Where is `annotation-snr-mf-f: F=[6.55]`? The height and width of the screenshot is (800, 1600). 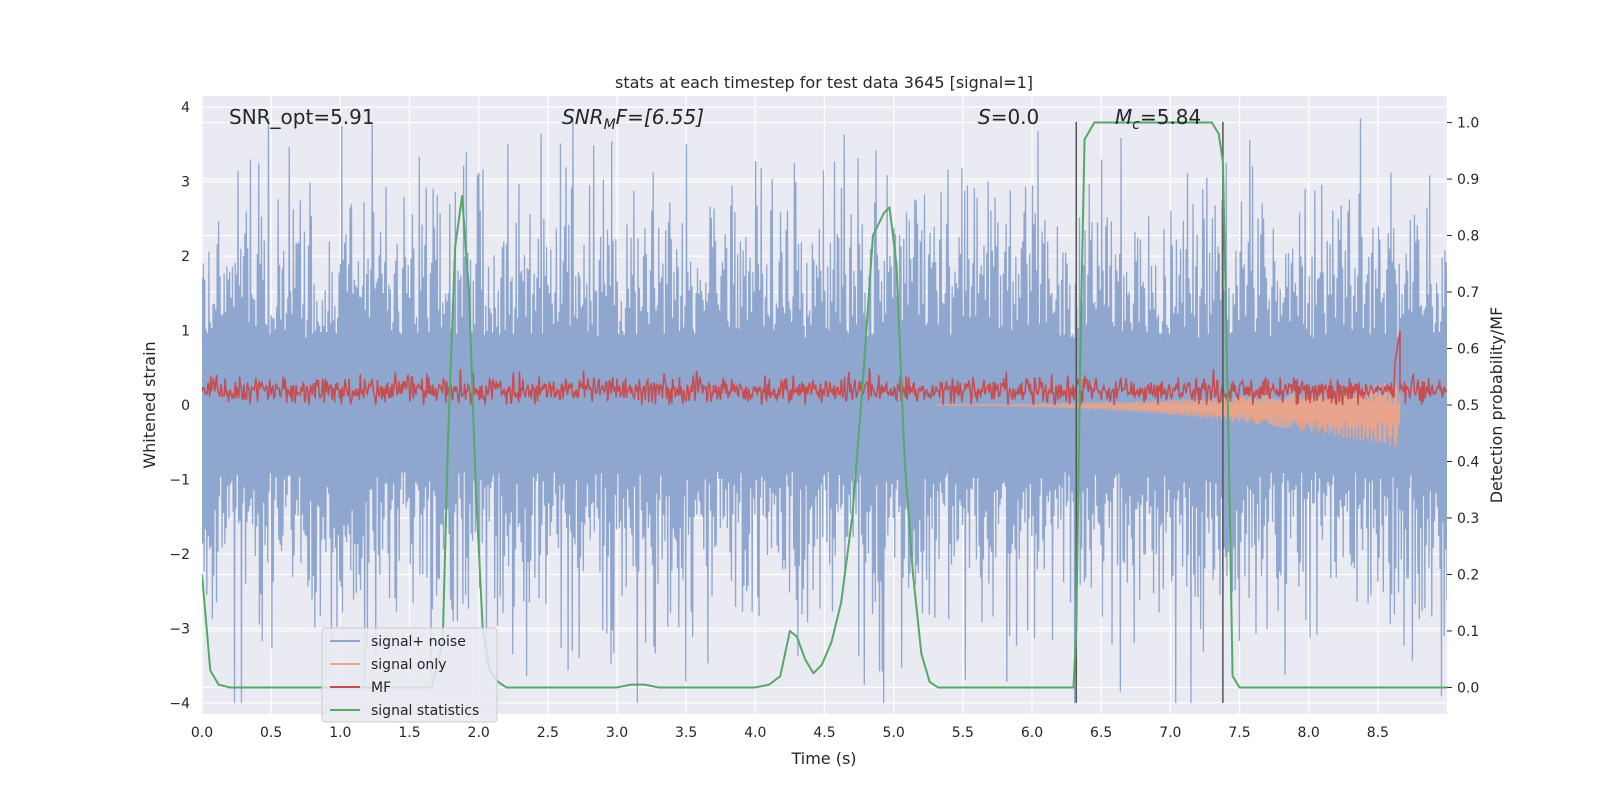 annotation-snr-mf-f: F=[6.55] is located at coordinates (660, 117).